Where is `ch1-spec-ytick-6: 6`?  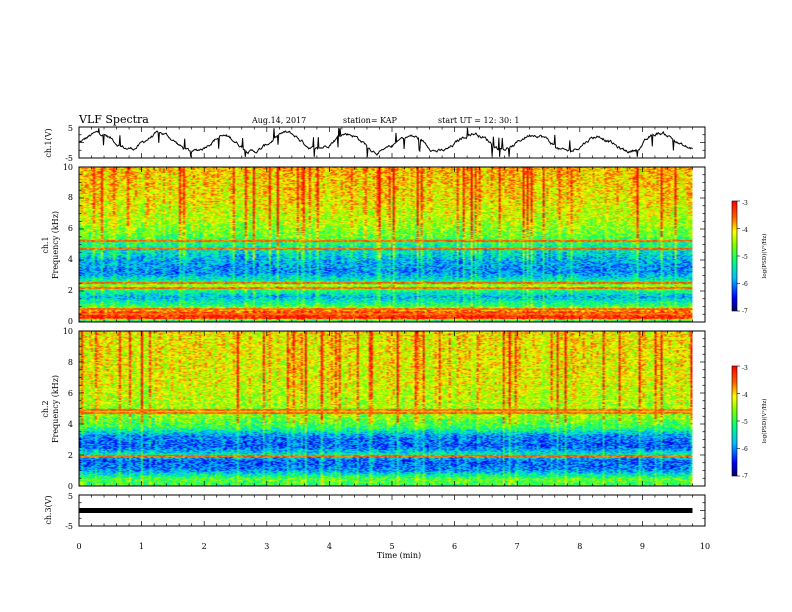
ch1-spec-ytick-6: 6 is located at coordinates (70, 228).